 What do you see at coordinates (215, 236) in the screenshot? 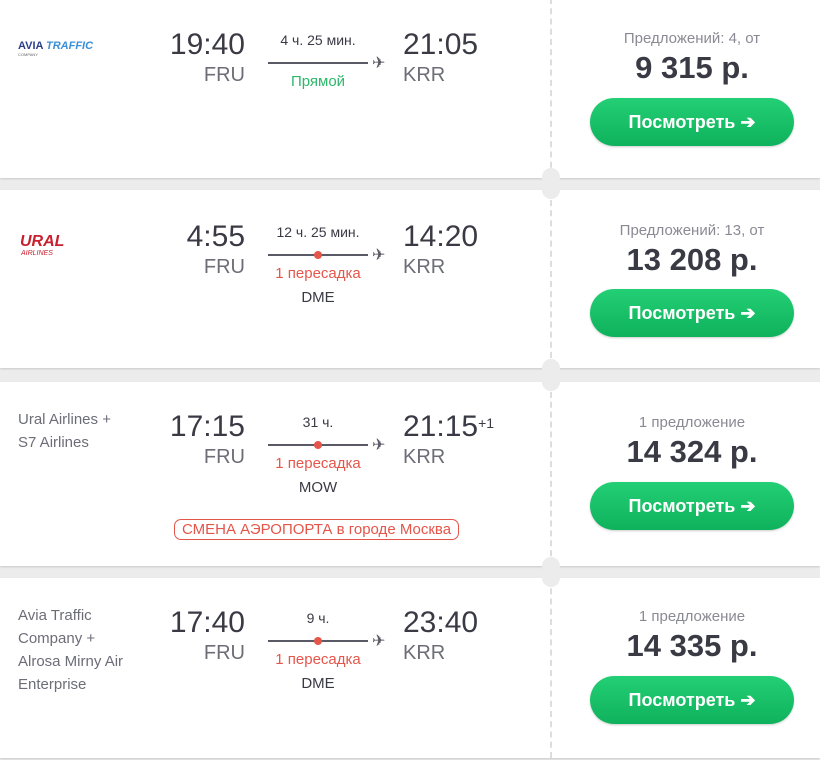
I see `departure-time: 4:55` at bounding box center [215, 236].